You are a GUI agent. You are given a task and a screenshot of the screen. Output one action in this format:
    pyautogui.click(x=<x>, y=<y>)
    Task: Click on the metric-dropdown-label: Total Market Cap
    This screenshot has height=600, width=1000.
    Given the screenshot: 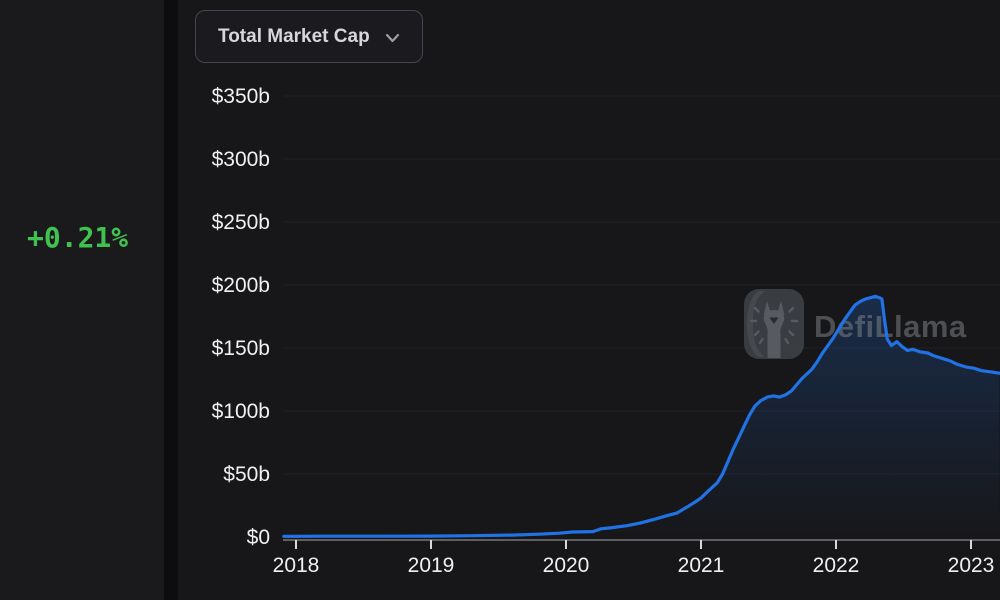 What is the action you would take?
    pyautogui.click(x=294, y=36)
    